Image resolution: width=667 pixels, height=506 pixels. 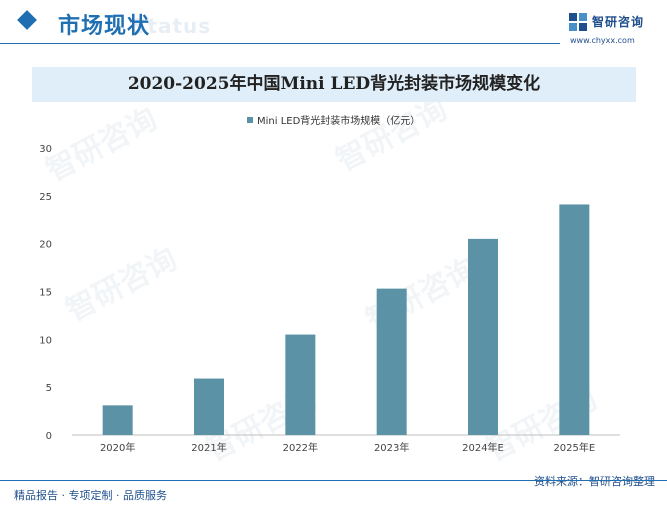 What do you see at coordinates (90, 495) in the screenshot?
I see `footer-slogan: 精品报告 · 专项定制 · 品质服务` at bounding box center [90, 495].